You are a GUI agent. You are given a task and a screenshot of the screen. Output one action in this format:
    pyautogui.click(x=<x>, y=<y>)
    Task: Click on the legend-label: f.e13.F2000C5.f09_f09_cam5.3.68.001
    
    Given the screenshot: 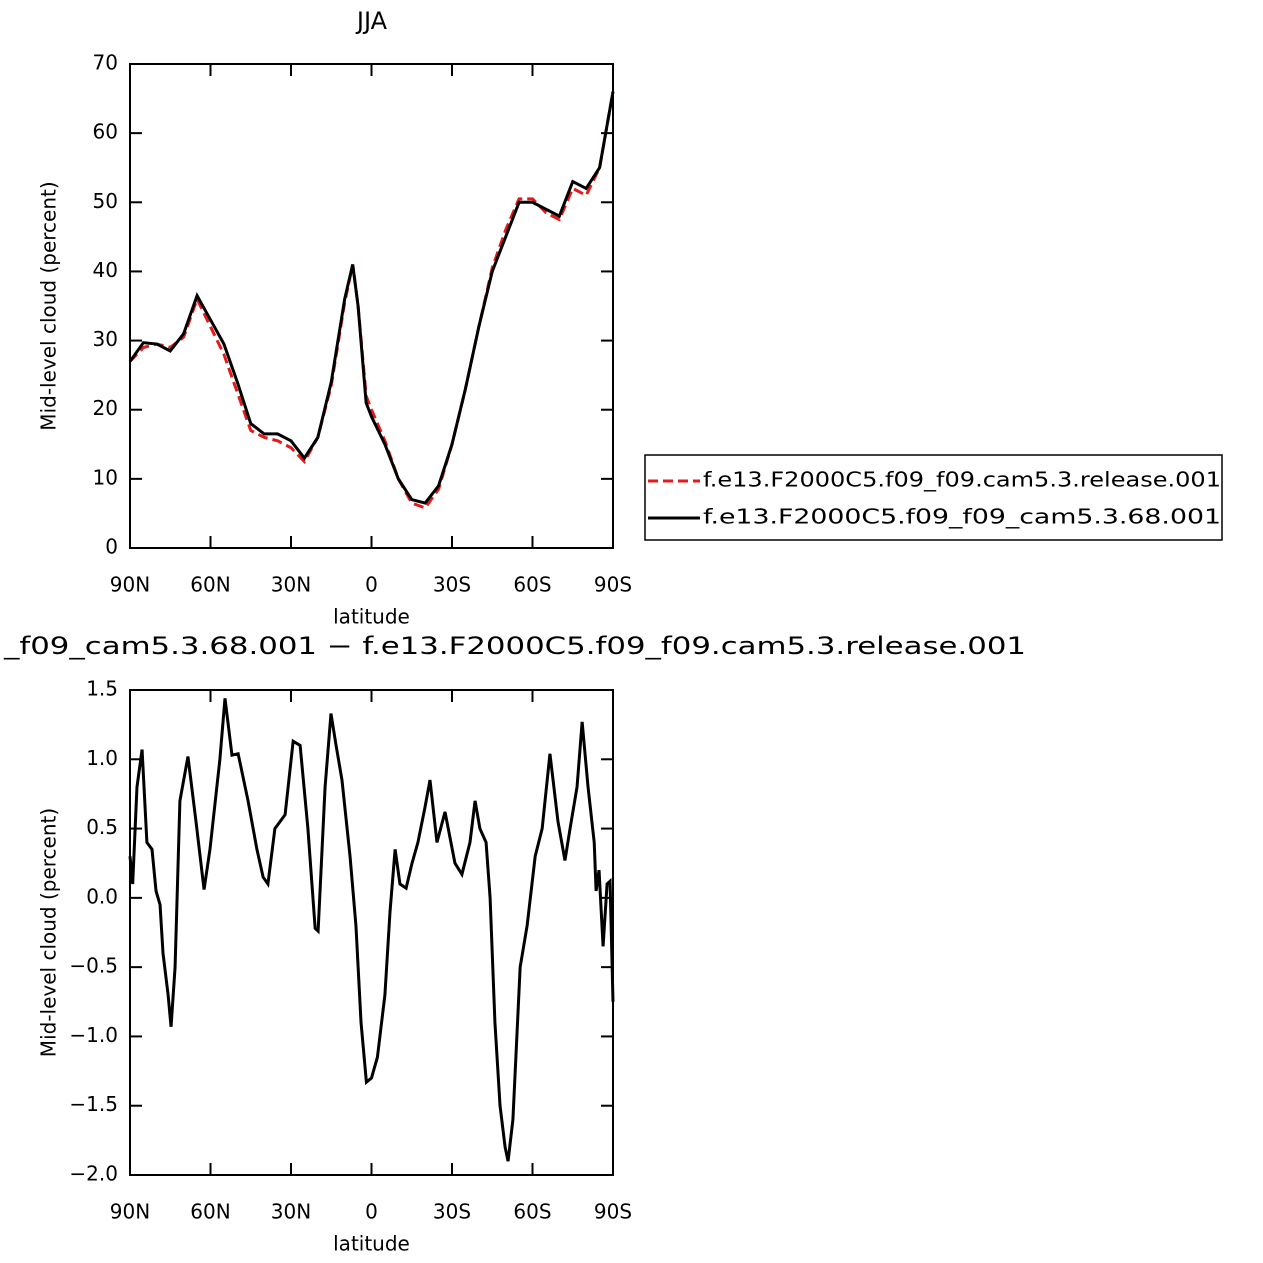 What is the action you would take?
    pyautogui.click(x=962, y=517)
    